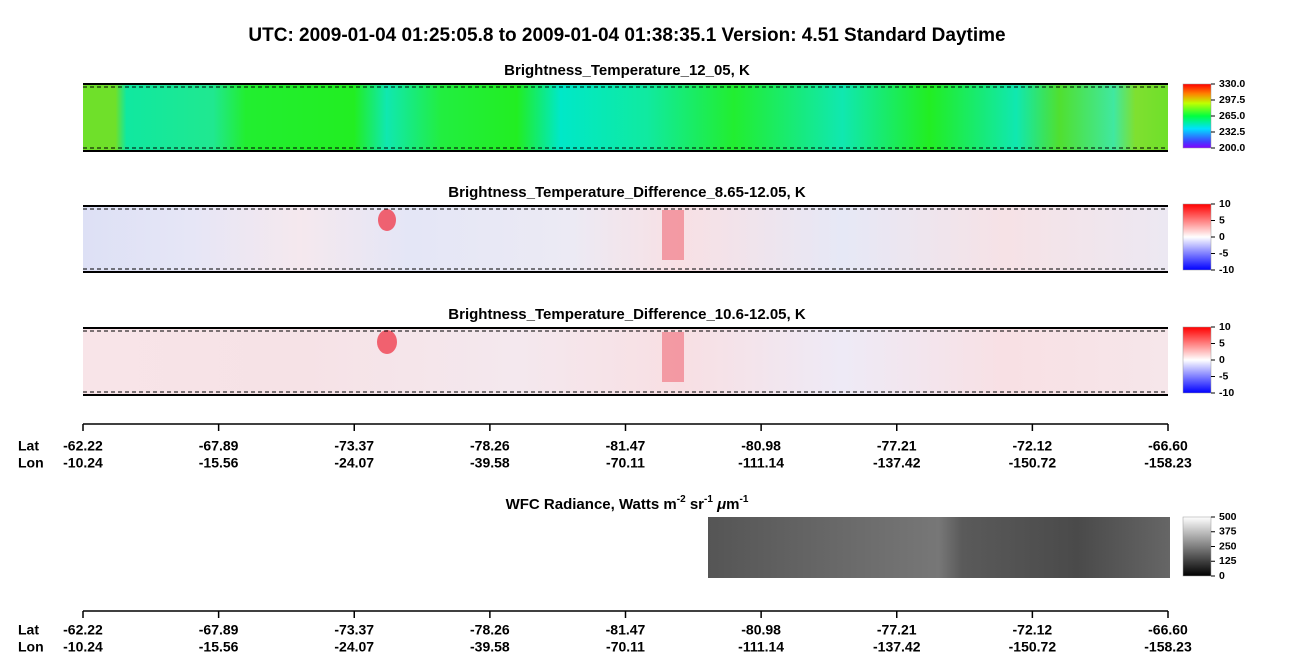  I want to click on panel-title: Brightness_Temperature_12_05, K, so click(627, 70).